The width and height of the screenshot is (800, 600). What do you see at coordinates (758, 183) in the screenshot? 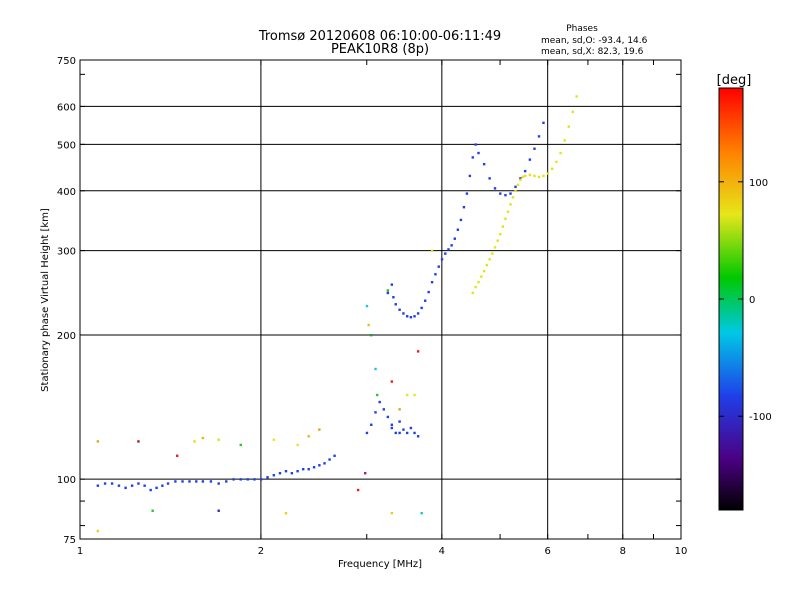
I see `colorbar-tick-label: 100` at bounding box center [758, 183].